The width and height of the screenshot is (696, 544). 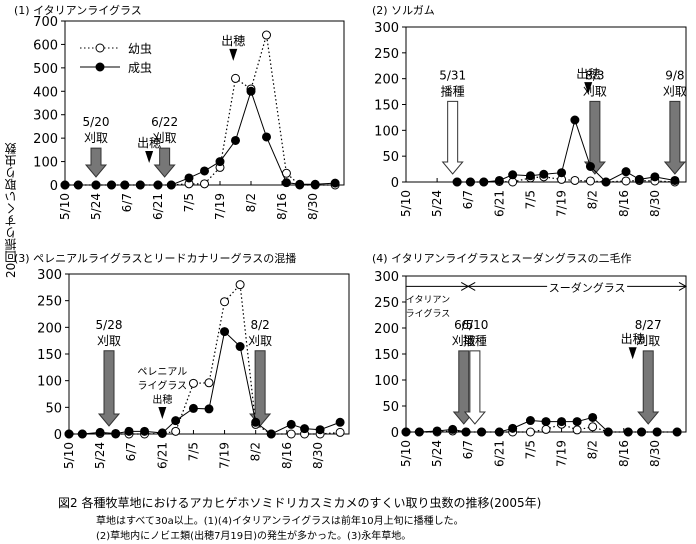 I want to click on annotation-date: 8/3, so click(x=594, y=75).